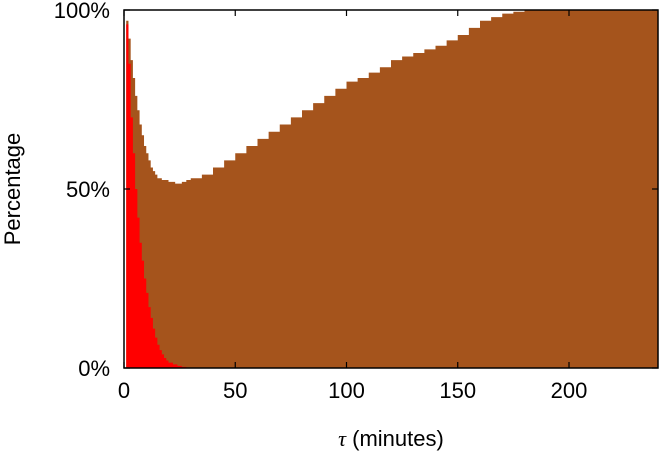 Image resolution: width=664 pixels, height=456 pixels. What do you see at coordinates (82, 11) in the screenshot?
I see `y-tick-label: 100%` at bounding box center [82, 11].